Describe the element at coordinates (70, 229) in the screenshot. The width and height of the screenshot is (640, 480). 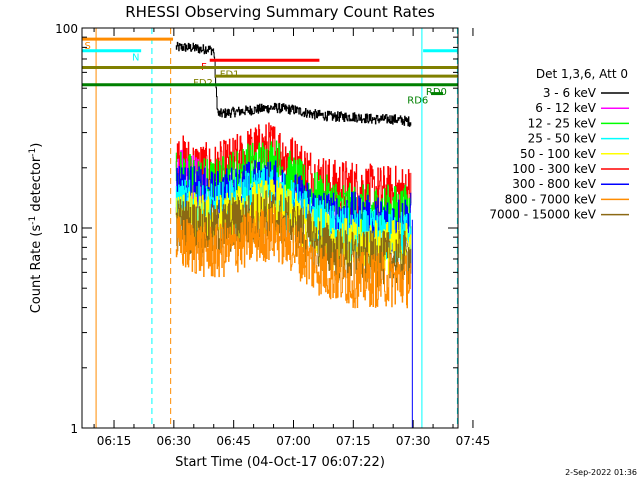
I see `y-tick-label: 10` at that location.